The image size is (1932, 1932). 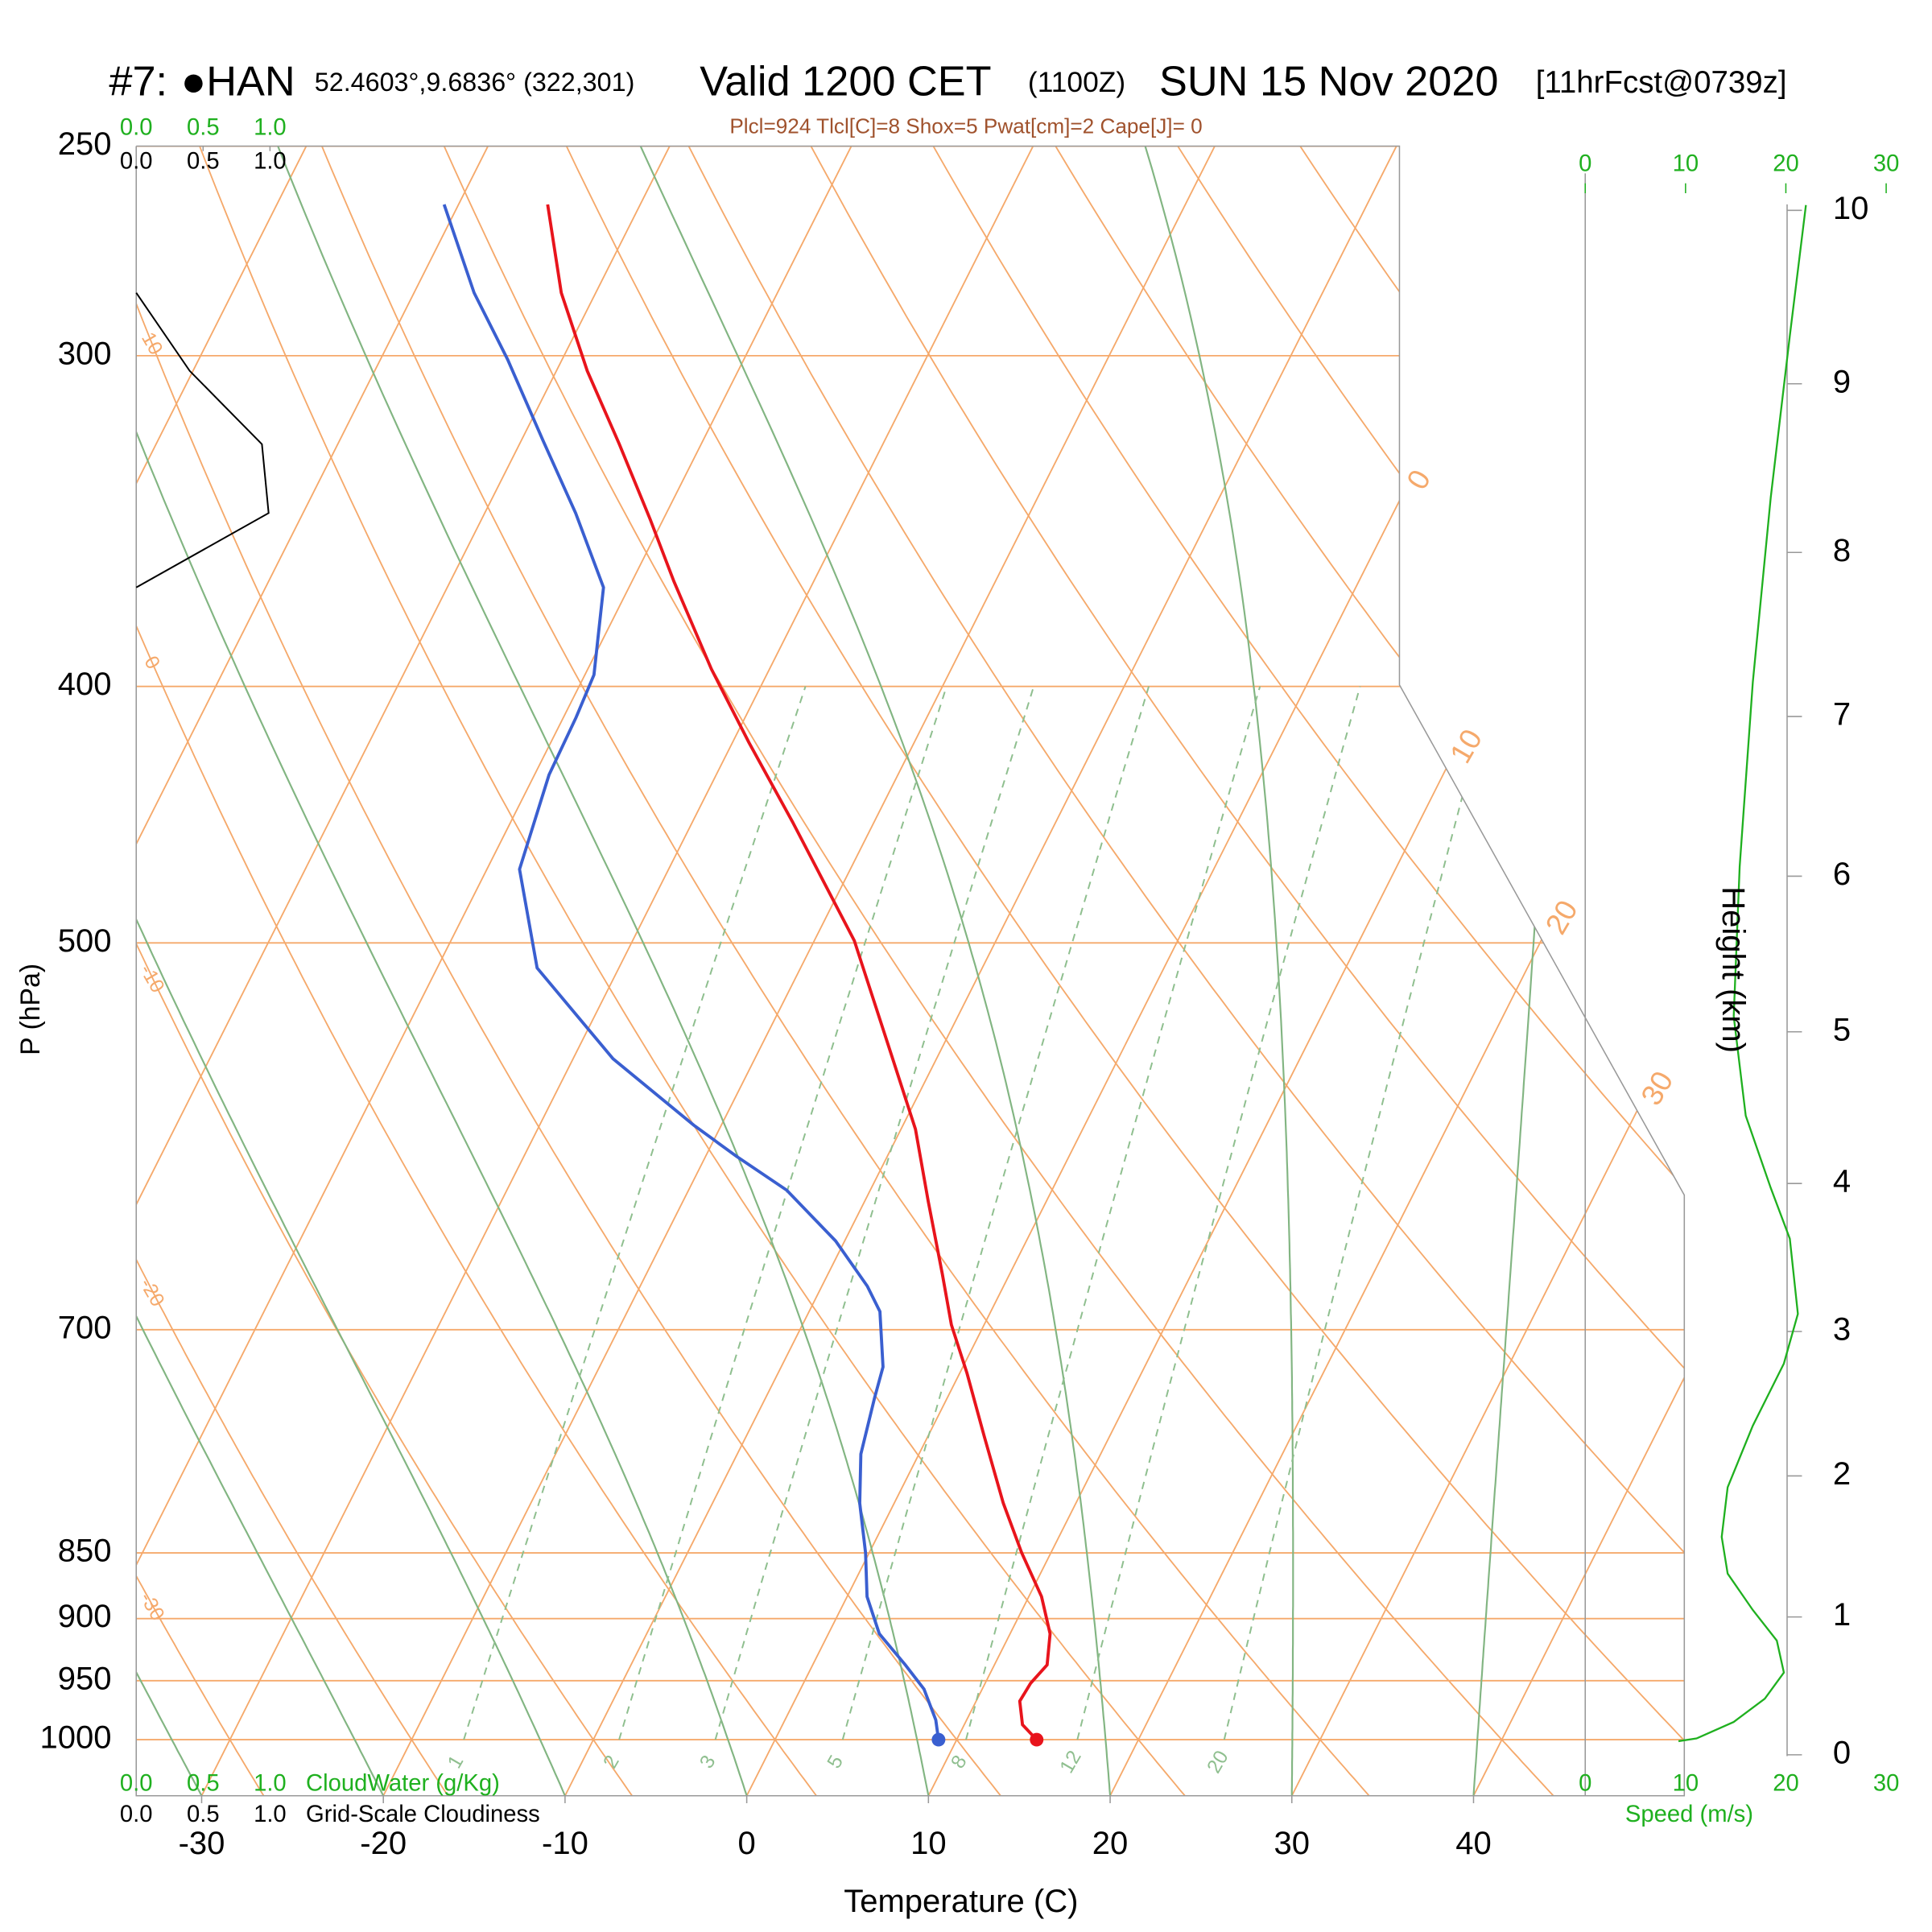 I want to click on x-tick-label: -10, so click(x=565, y=1844).